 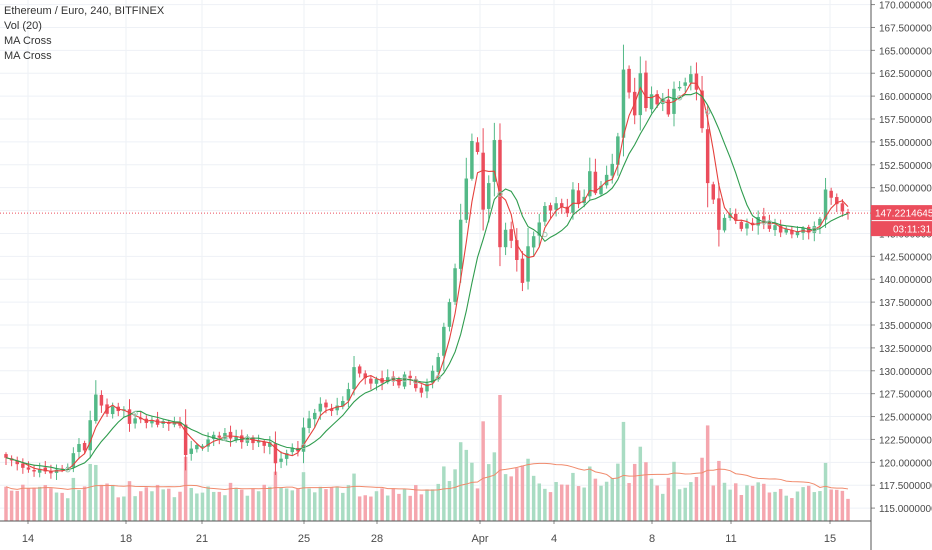 What do you see at coordinates (905, 463) in the screenshot?
I see `y-tick-label: 120.00000000` at bounding box center [905, 463].